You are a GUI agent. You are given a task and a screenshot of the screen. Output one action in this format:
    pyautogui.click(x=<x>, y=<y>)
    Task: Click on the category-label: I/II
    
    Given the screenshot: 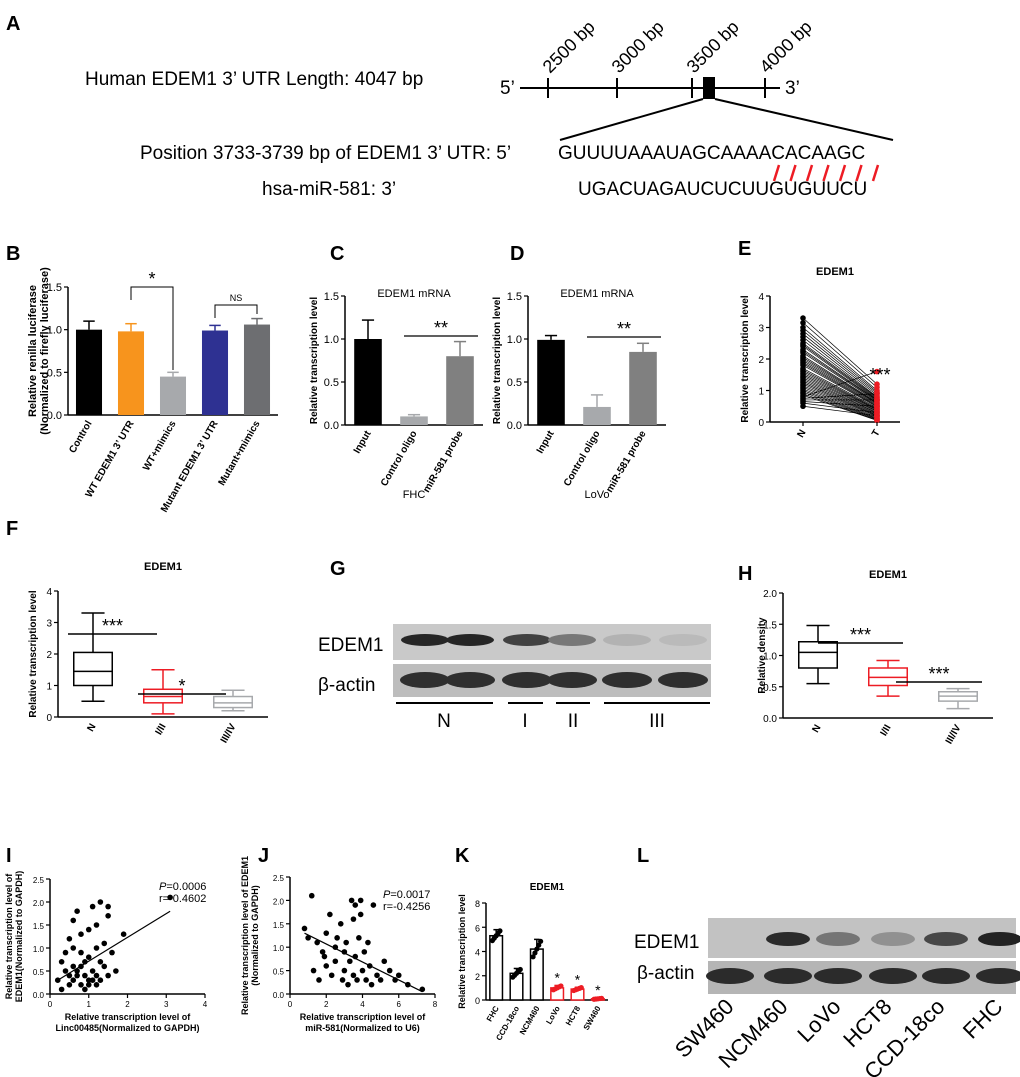 What is the action you would take?
    pyautogui.click(x=886, y=730)
    